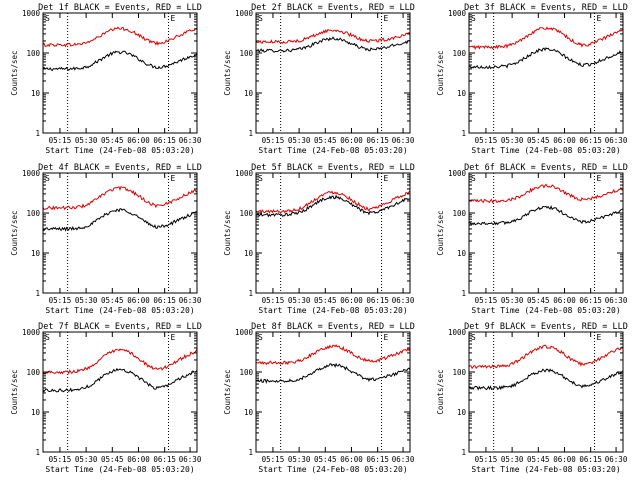  What do you see at coordinates (333, 8) in the screenshot?
I see `panel-title: Det 2f BLACK = Events, RED = LLD` at bounding box center [333, 8].